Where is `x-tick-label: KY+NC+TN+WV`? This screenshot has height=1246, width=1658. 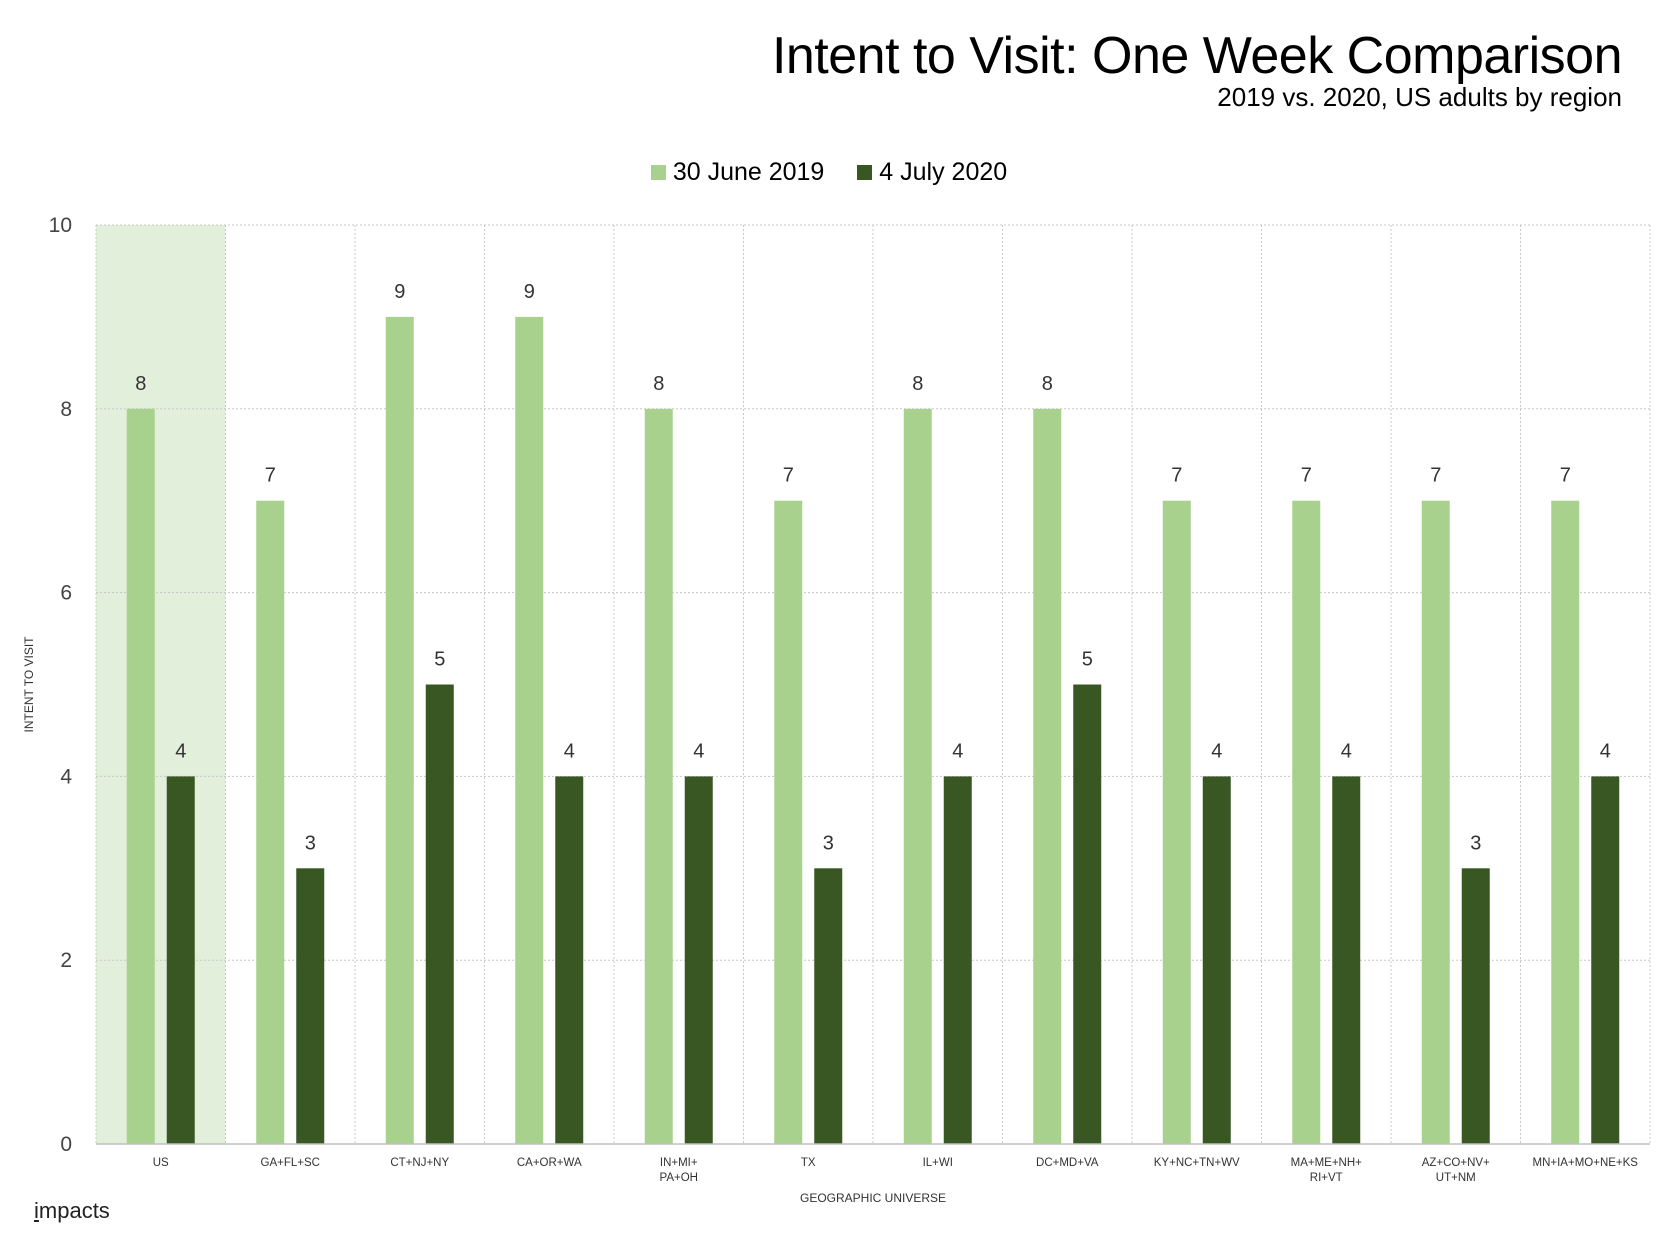 x-tick-label: KY+NC+TN+WV is located at coordinates (1197, 1163).